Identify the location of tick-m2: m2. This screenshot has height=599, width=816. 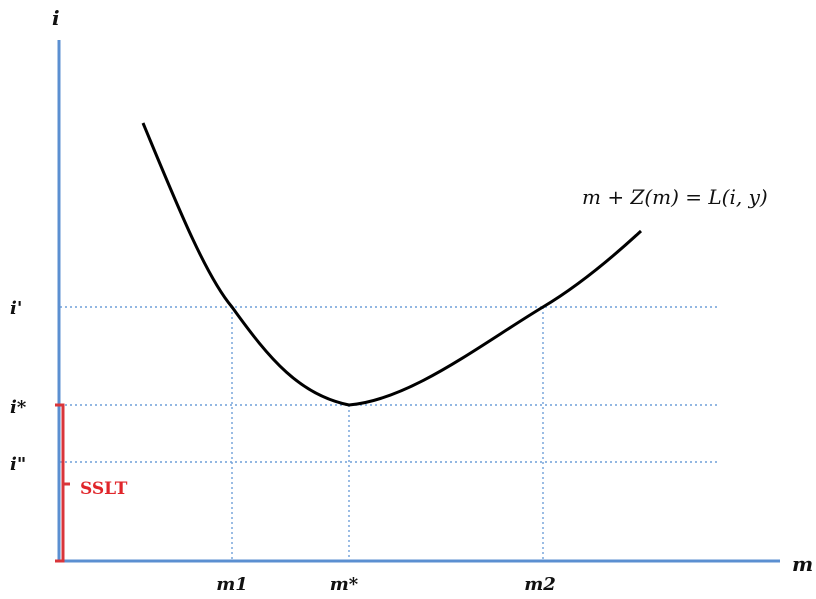
(540, 584).